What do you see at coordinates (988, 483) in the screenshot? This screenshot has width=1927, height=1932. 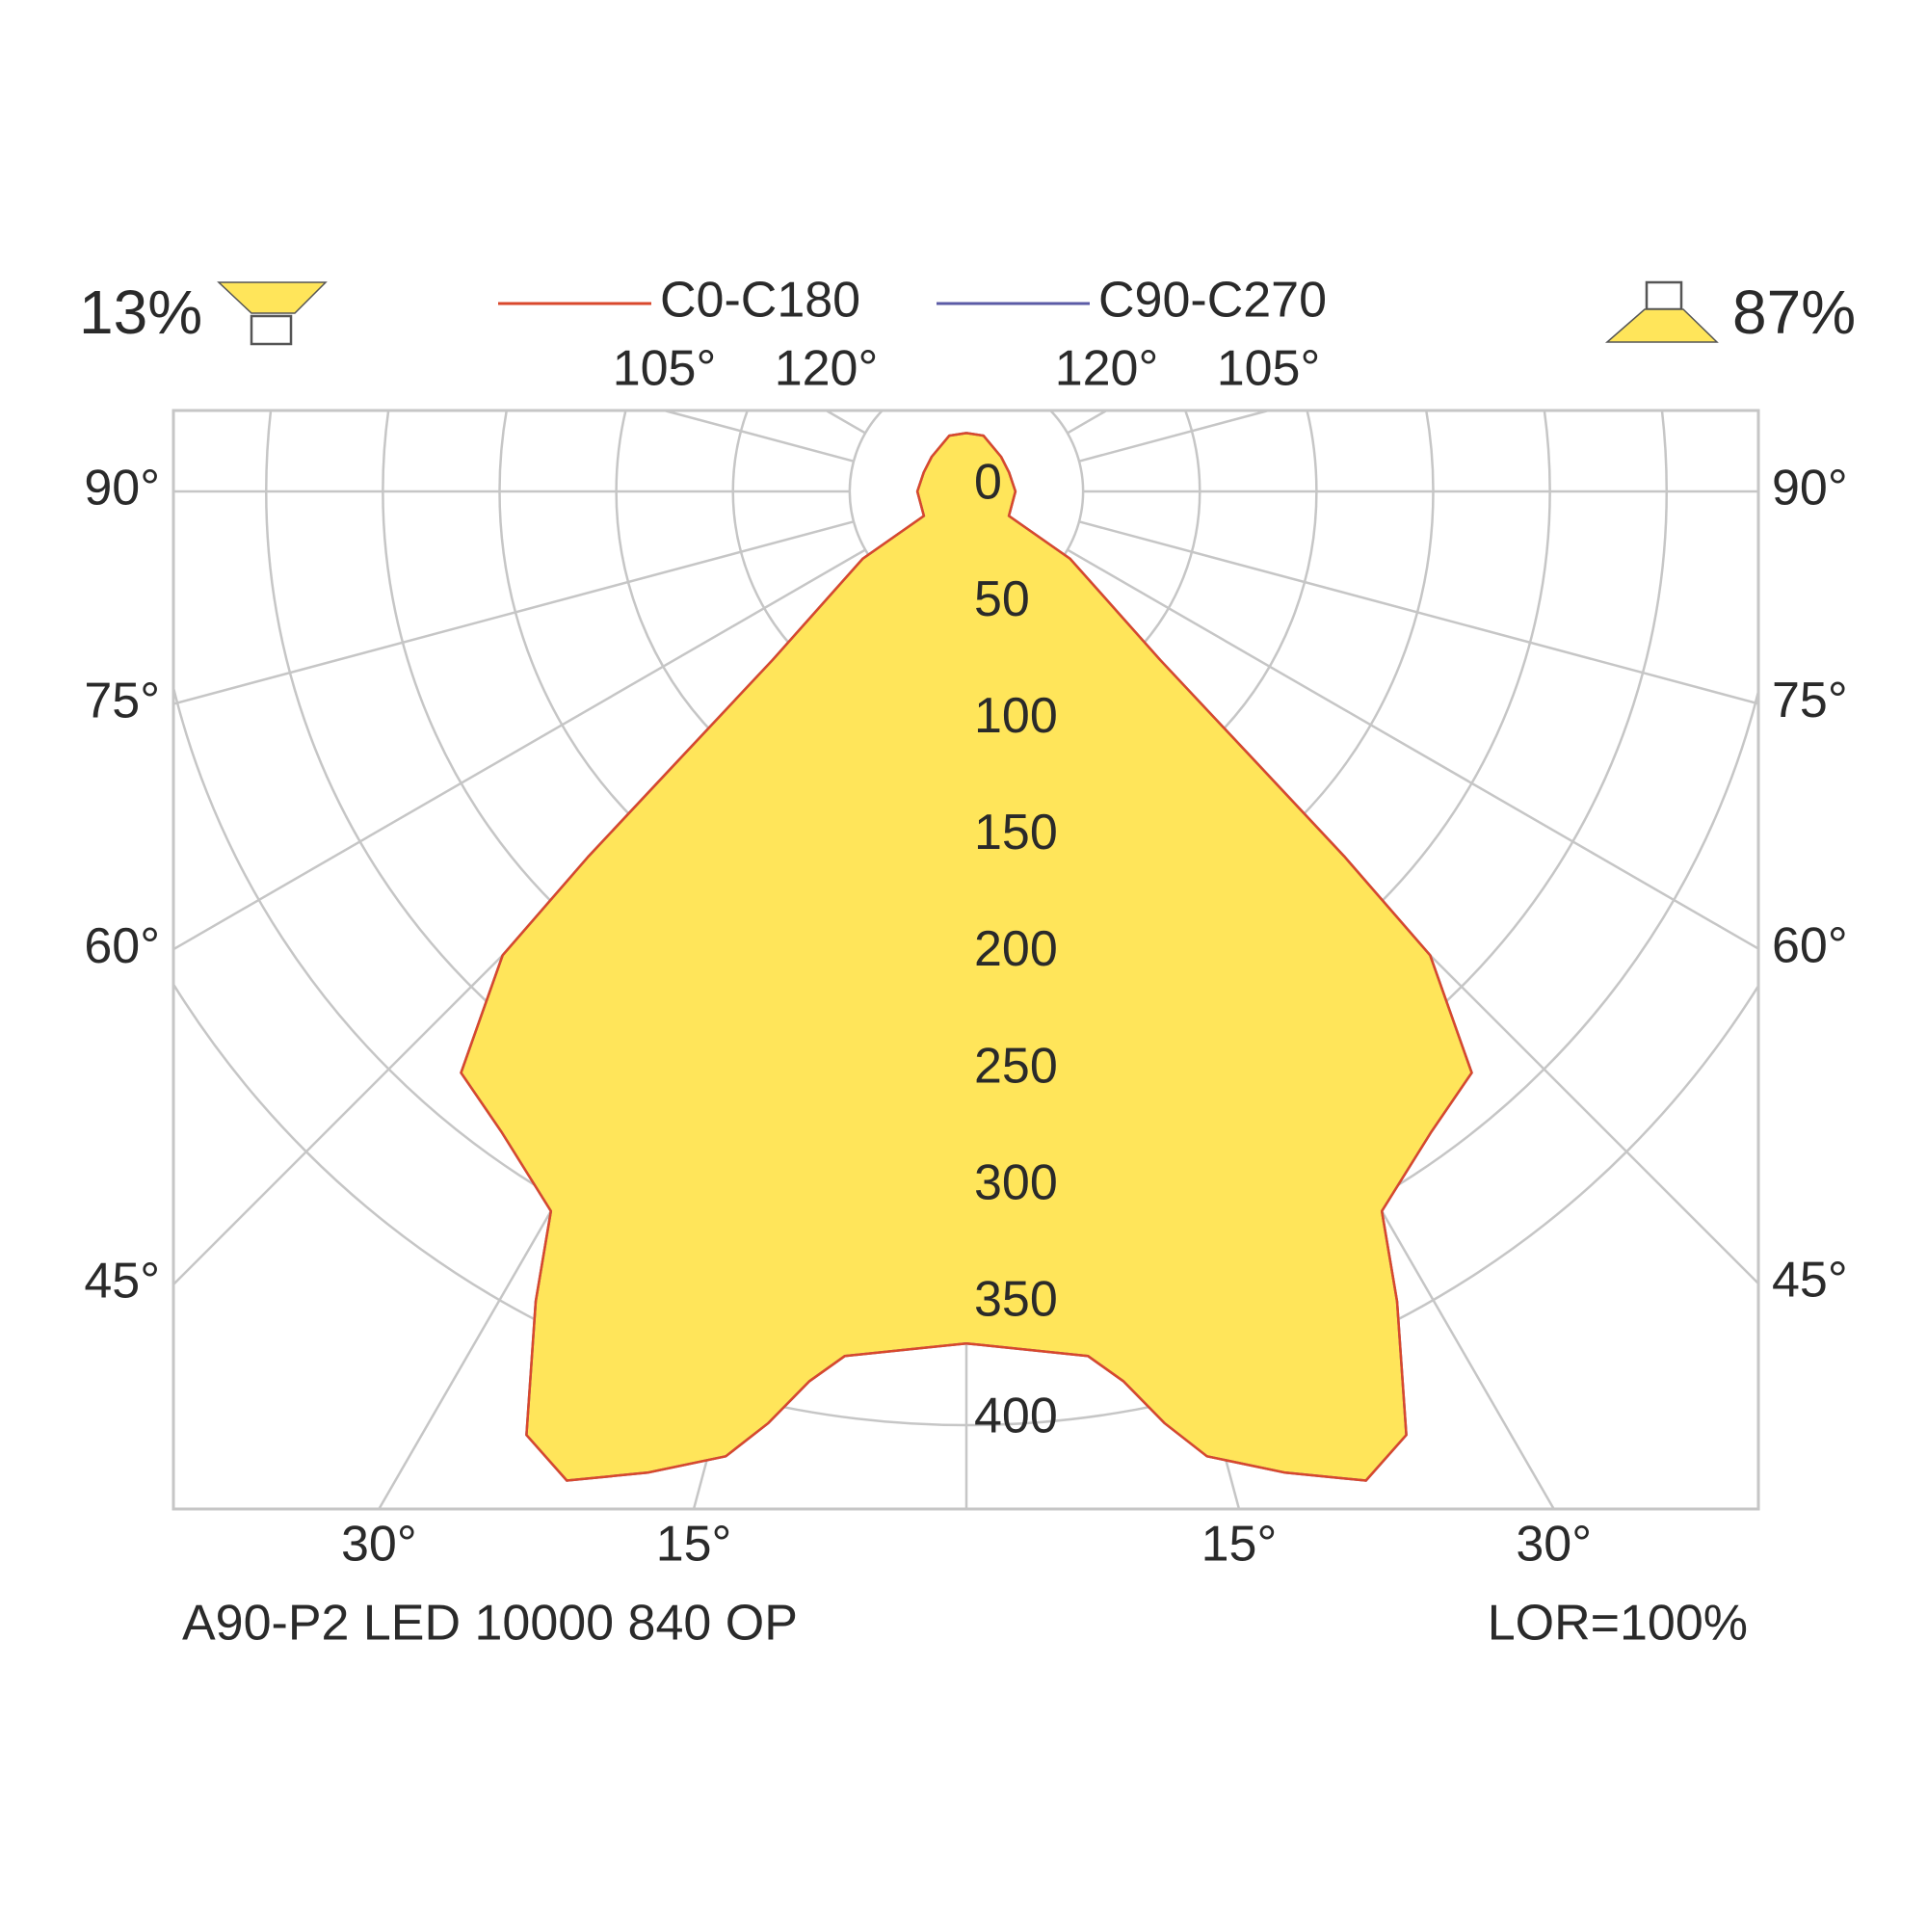 I see `radial-tick-label: 0` at bounding box center [988, 483].